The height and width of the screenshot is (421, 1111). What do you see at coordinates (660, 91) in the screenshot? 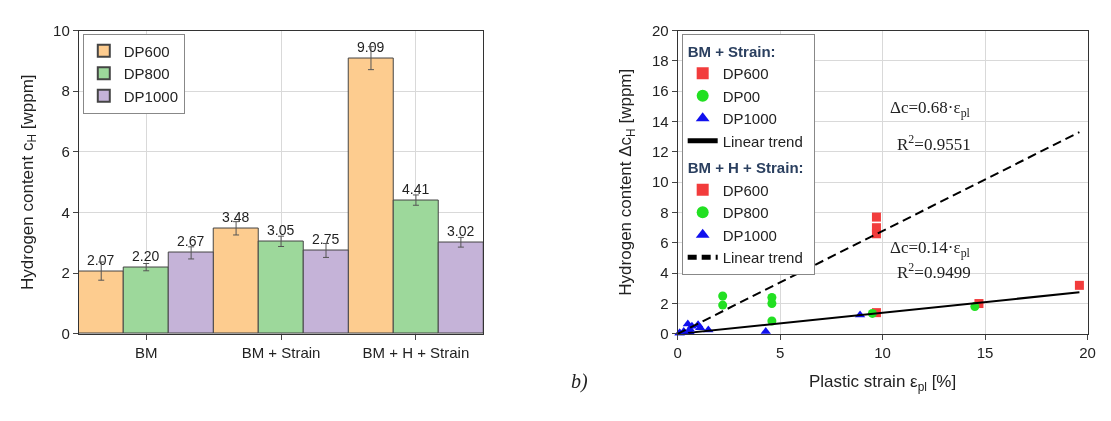
I see `y-tick-label: 16` at bounding box center [660, 91].